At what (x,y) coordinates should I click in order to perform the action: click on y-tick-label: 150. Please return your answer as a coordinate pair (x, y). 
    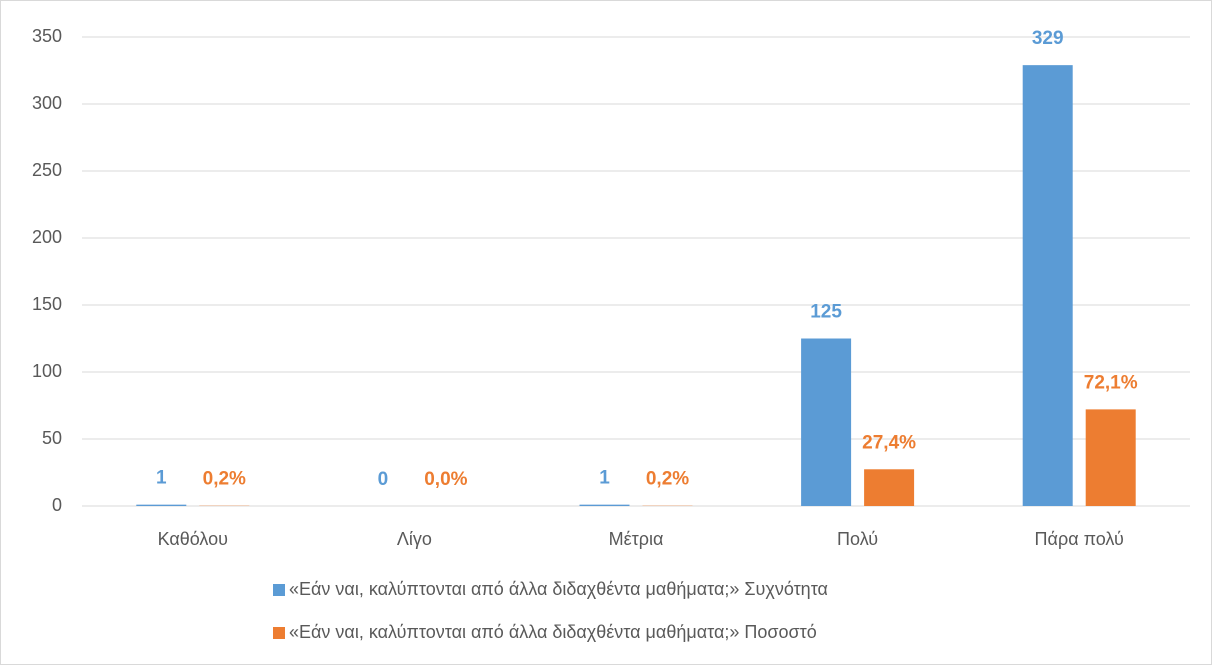
    Looking at the image, I should click on (47, 304).